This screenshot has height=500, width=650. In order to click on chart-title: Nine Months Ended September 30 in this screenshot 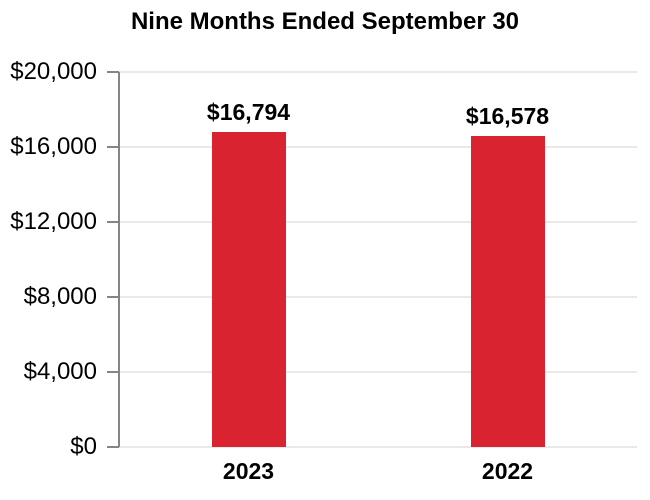, I will do `click(325, 21)`.